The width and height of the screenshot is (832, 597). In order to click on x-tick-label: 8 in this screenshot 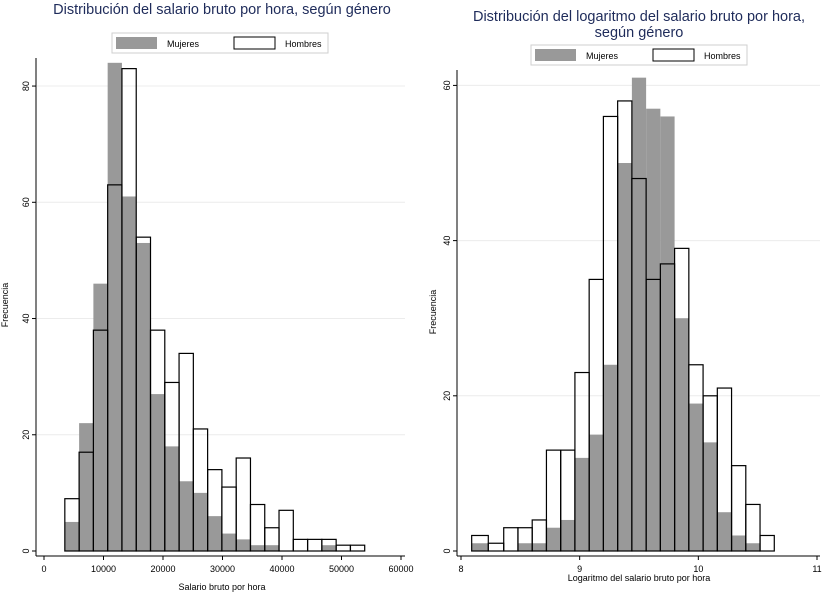, I will do `click(460, 569)`.